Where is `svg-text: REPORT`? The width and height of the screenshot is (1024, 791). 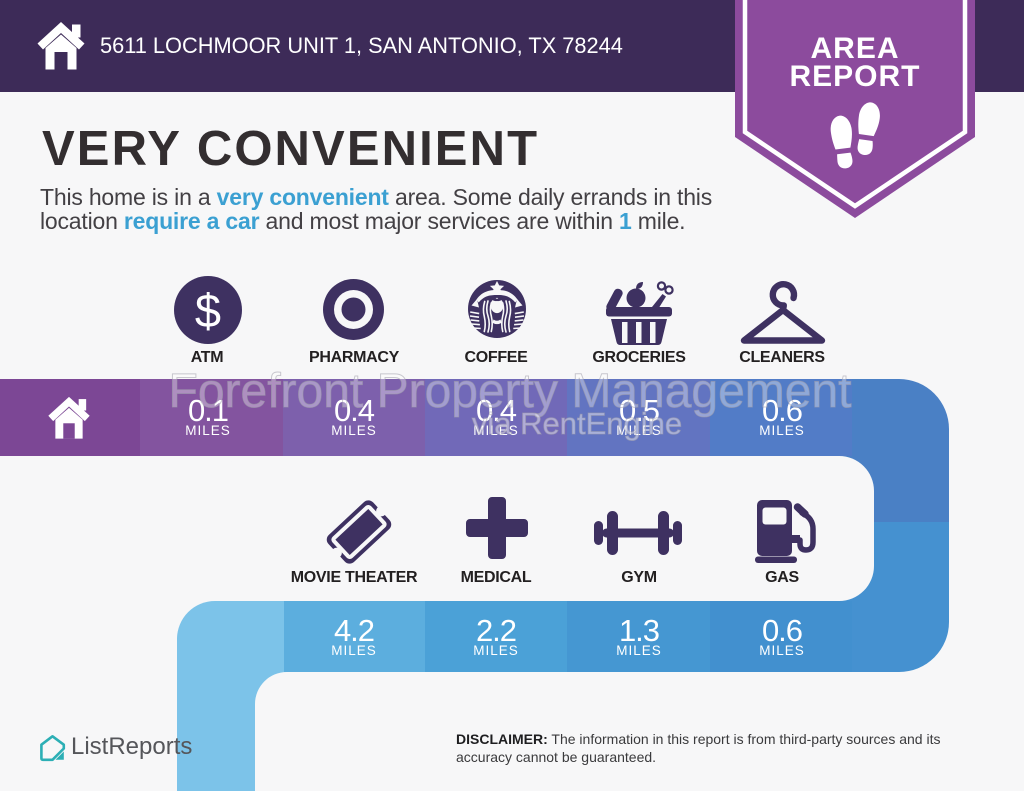
svg-text: REPORT is located at coordinates (854, 76).